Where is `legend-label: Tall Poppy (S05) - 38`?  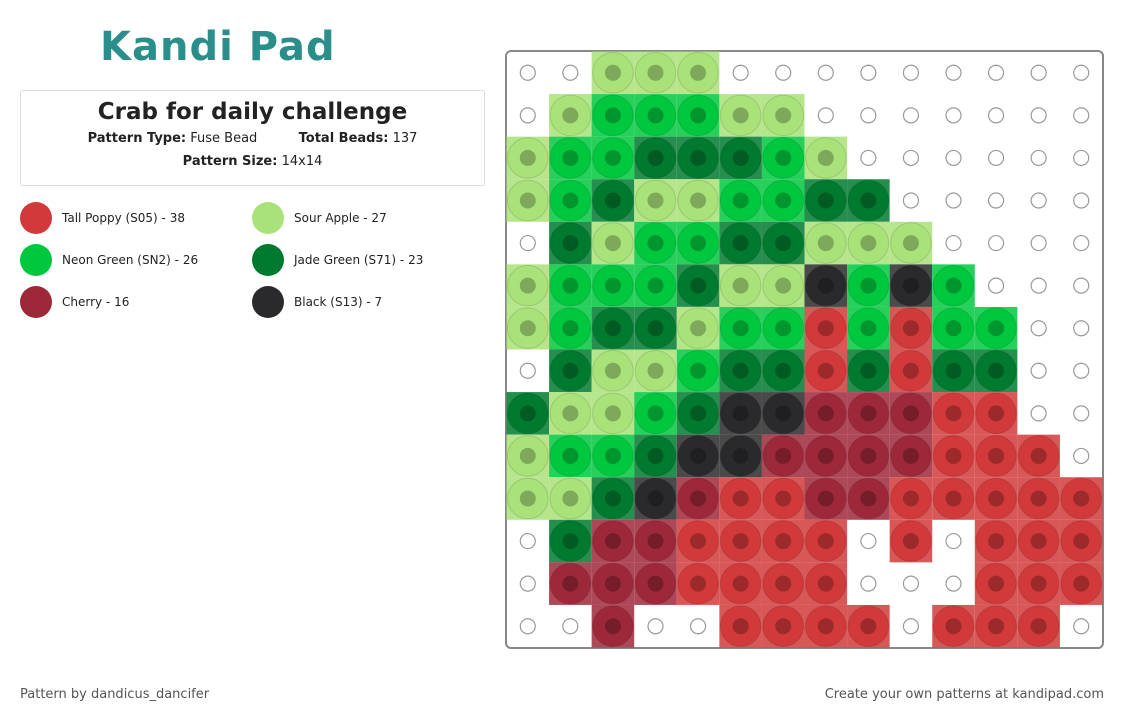 legend-label: Tall Poppy (S05) - 38 is located at coordinates (123, 218).